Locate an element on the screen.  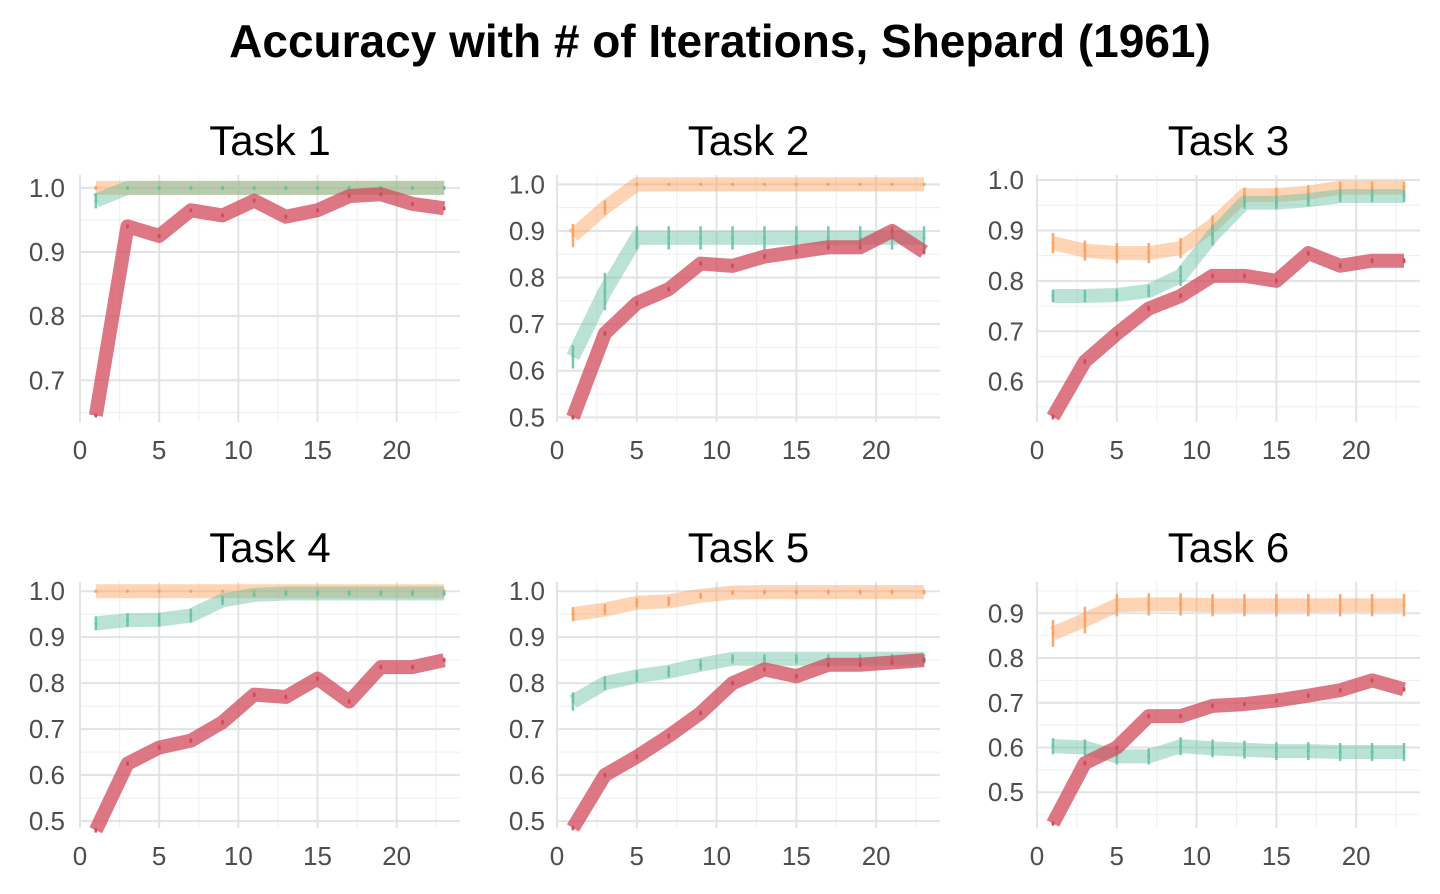
panel-title: Task 3 is located at coordinates (1228, 140).